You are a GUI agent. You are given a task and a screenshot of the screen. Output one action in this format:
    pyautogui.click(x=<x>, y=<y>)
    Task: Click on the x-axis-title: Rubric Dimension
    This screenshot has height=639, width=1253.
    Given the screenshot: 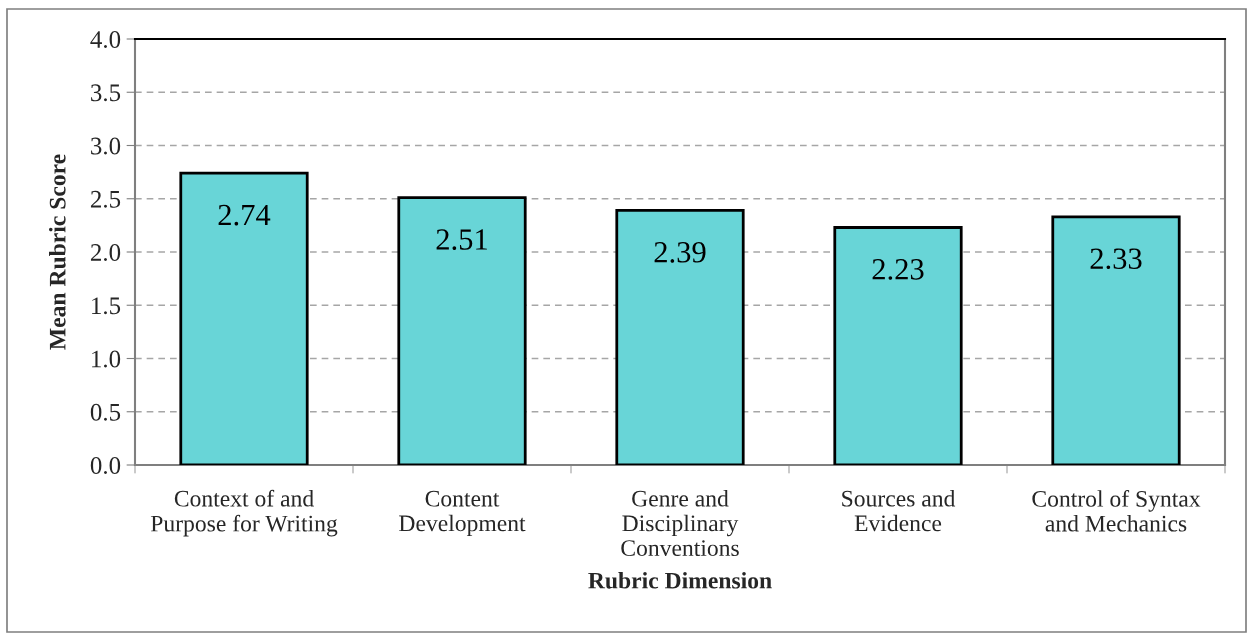 What is the action you would take?
    pyautogui.click(x=680, y=580)
    